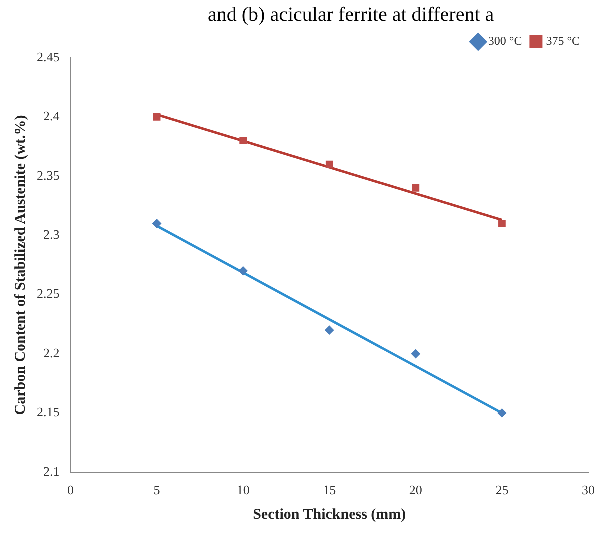 This screenshot has width=607, height=540. Describe the element at coordinates (52, 471) in the screenshot. I see `y-tick-label: 2.1` at that location.